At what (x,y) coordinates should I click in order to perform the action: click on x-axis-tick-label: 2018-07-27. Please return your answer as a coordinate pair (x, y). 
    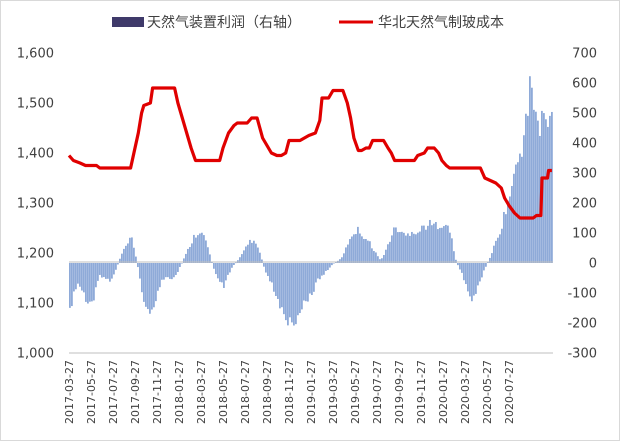
    Looking at the image, I should click on (245, 392).